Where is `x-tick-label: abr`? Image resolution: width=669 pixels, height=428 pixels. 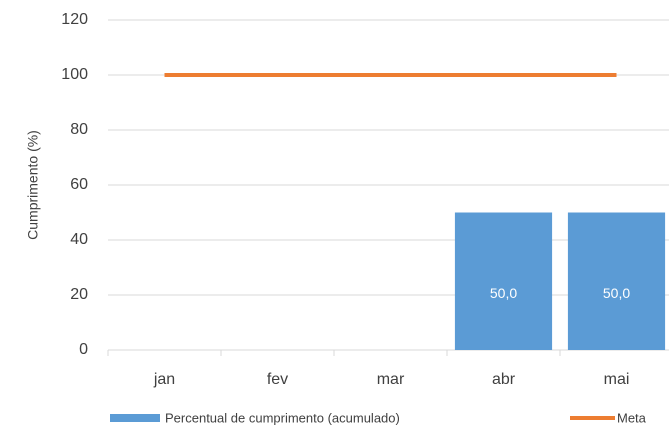 x-tick-label: abr is located at coordinates (504, 379).